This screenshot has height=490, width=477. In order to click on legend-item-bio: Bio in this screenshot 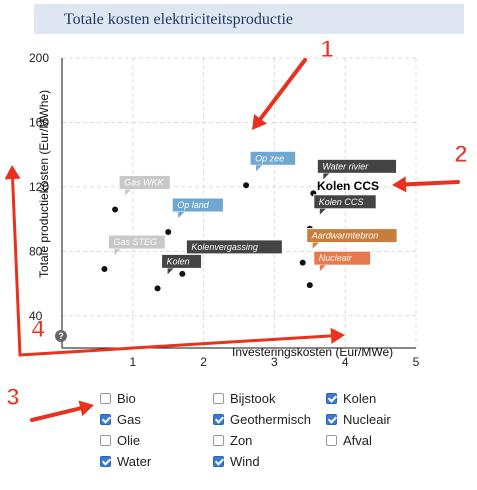, I will do `click(118, 398)`.